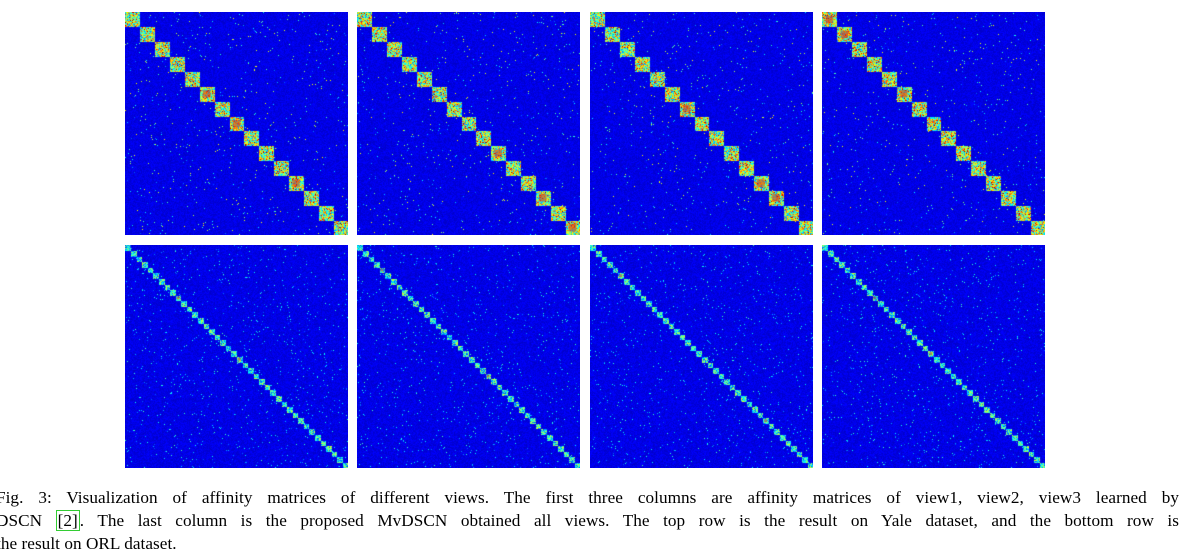 The height and width of the screenshot is (560, 1183). I want to click on citation-link: [2], so click(67, 520).